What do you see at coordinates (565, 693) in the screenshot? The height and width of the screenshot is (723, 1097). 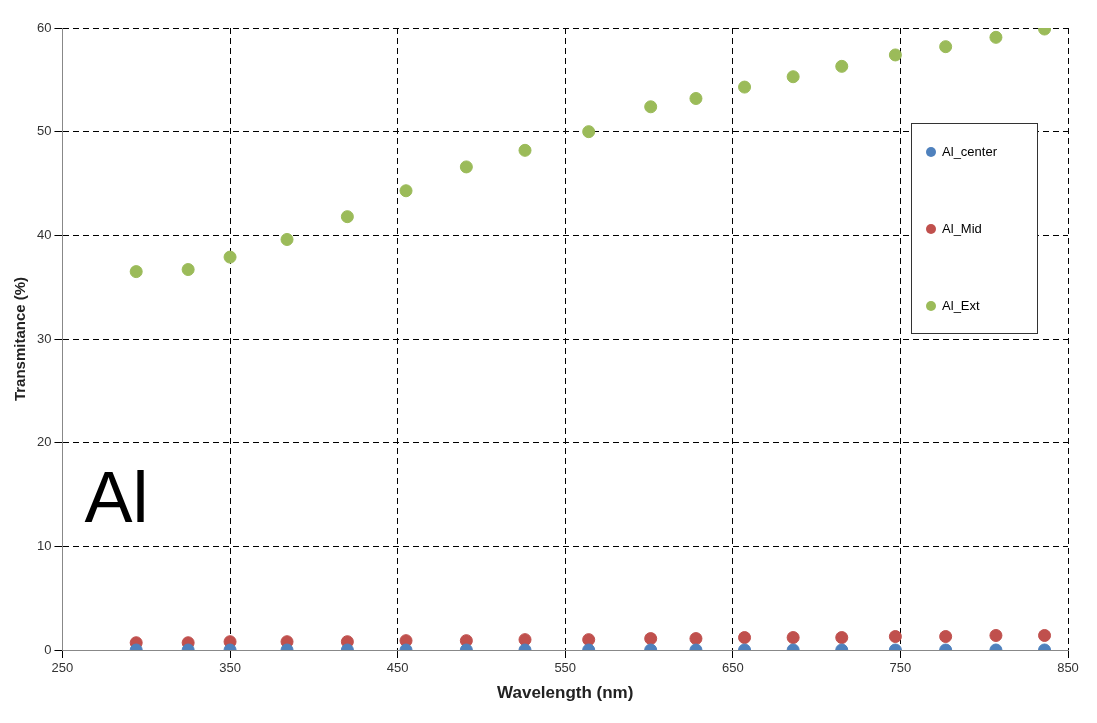 I see `x-axis-title: Wavelength (nm)` at bounding box center [565, 693].